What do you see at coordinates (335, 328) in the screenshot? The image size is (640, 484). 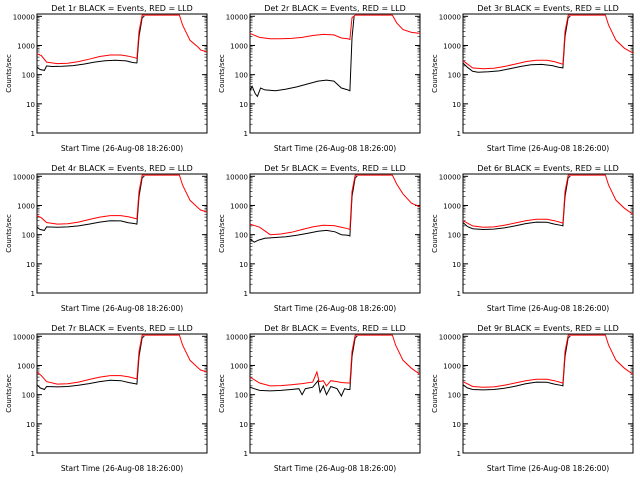 I see `plot-title: Det 8r BLACK = Events, RED = LLD` at bounding box center [335, 328].